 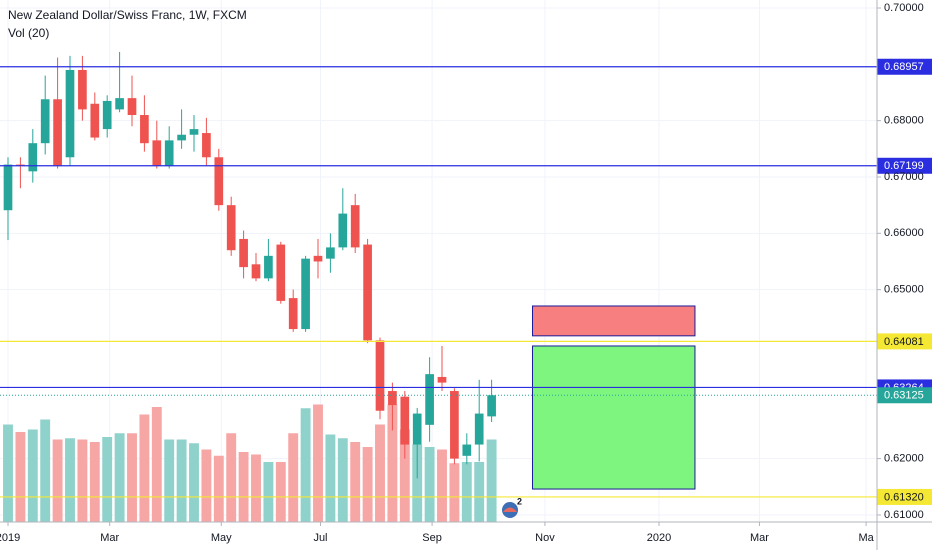 What do you see at coordinates (250, 463) in the screenshot?
I see `volume` at bounding box center [250, 463].